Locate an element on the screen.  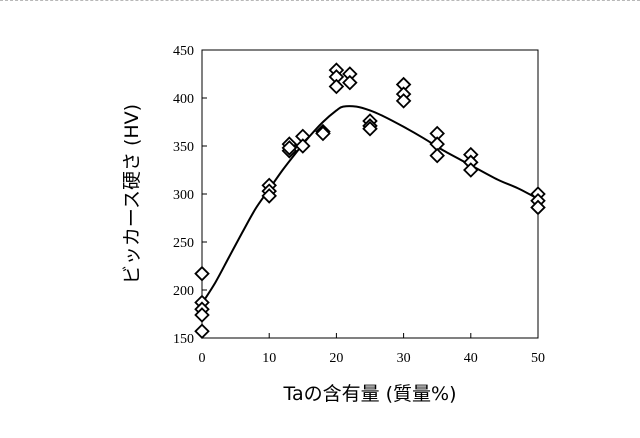
y-tick-label: 350 is located at coordinates (183, 147).